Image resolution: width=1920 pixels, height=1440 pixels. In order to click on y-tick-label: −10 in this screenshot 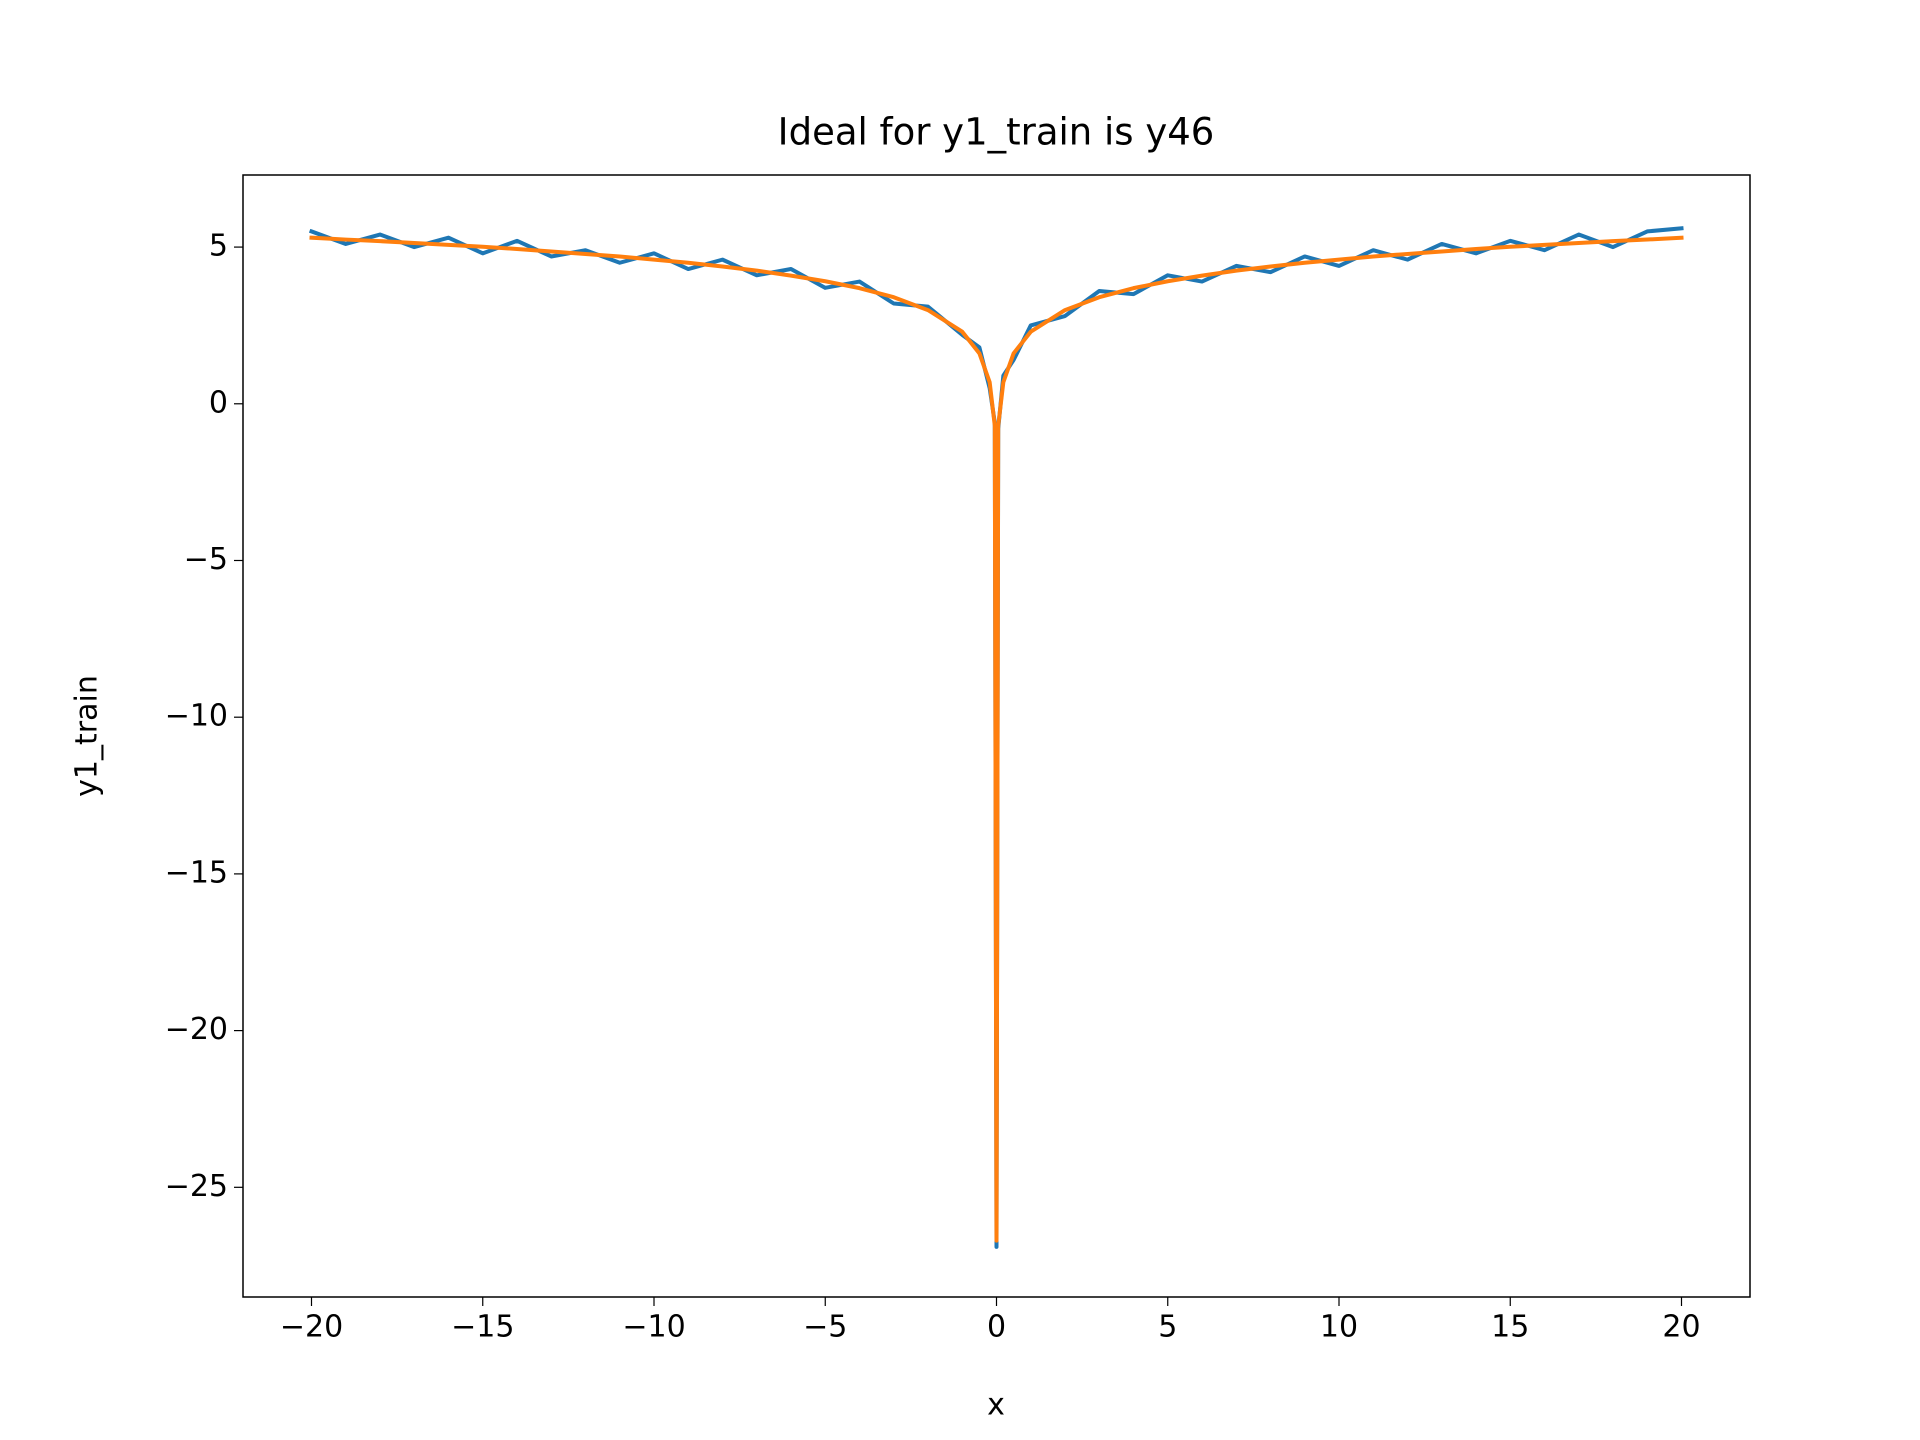, I will do `click(196, 716)`.